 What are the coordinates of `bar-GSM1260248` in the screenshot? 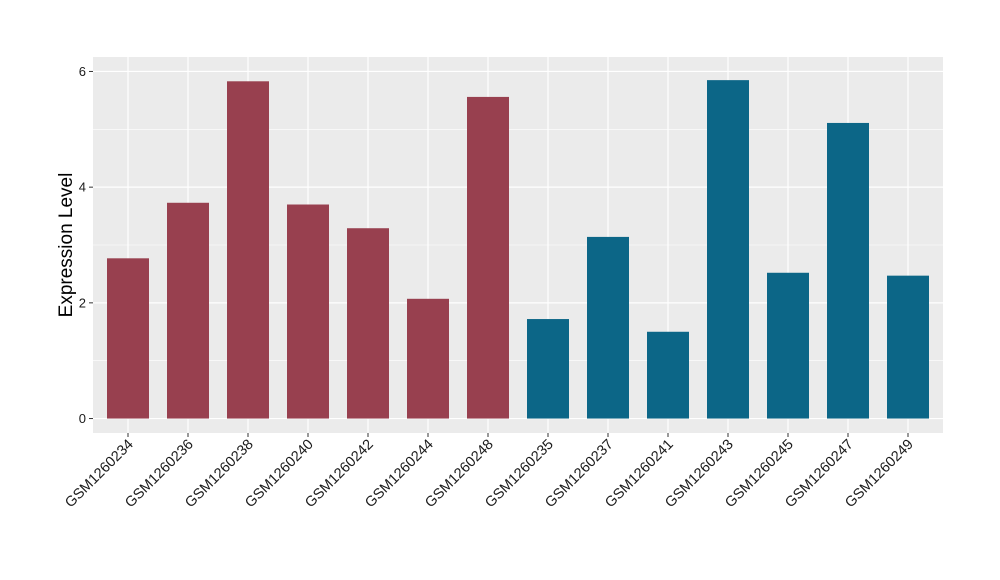 It's located at (488, 257).